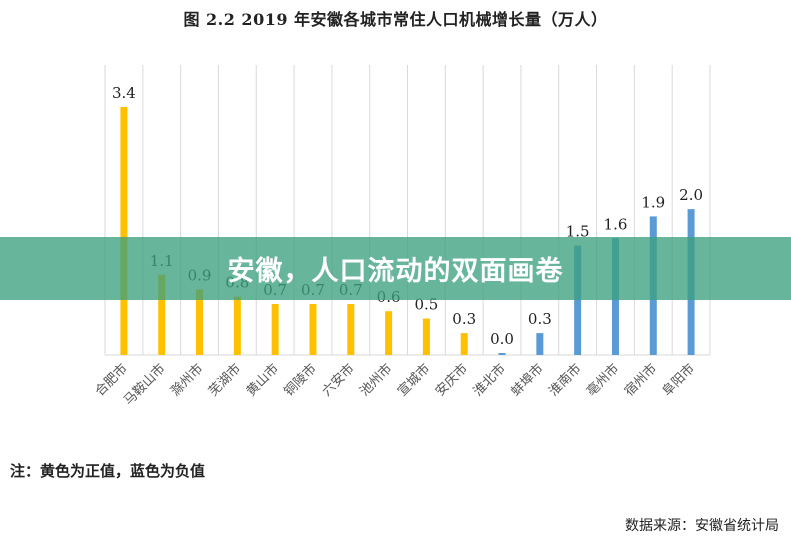 This screenshot has width=791, height=539. I want to click on data-label-0: 3.4, so click(124, 93).